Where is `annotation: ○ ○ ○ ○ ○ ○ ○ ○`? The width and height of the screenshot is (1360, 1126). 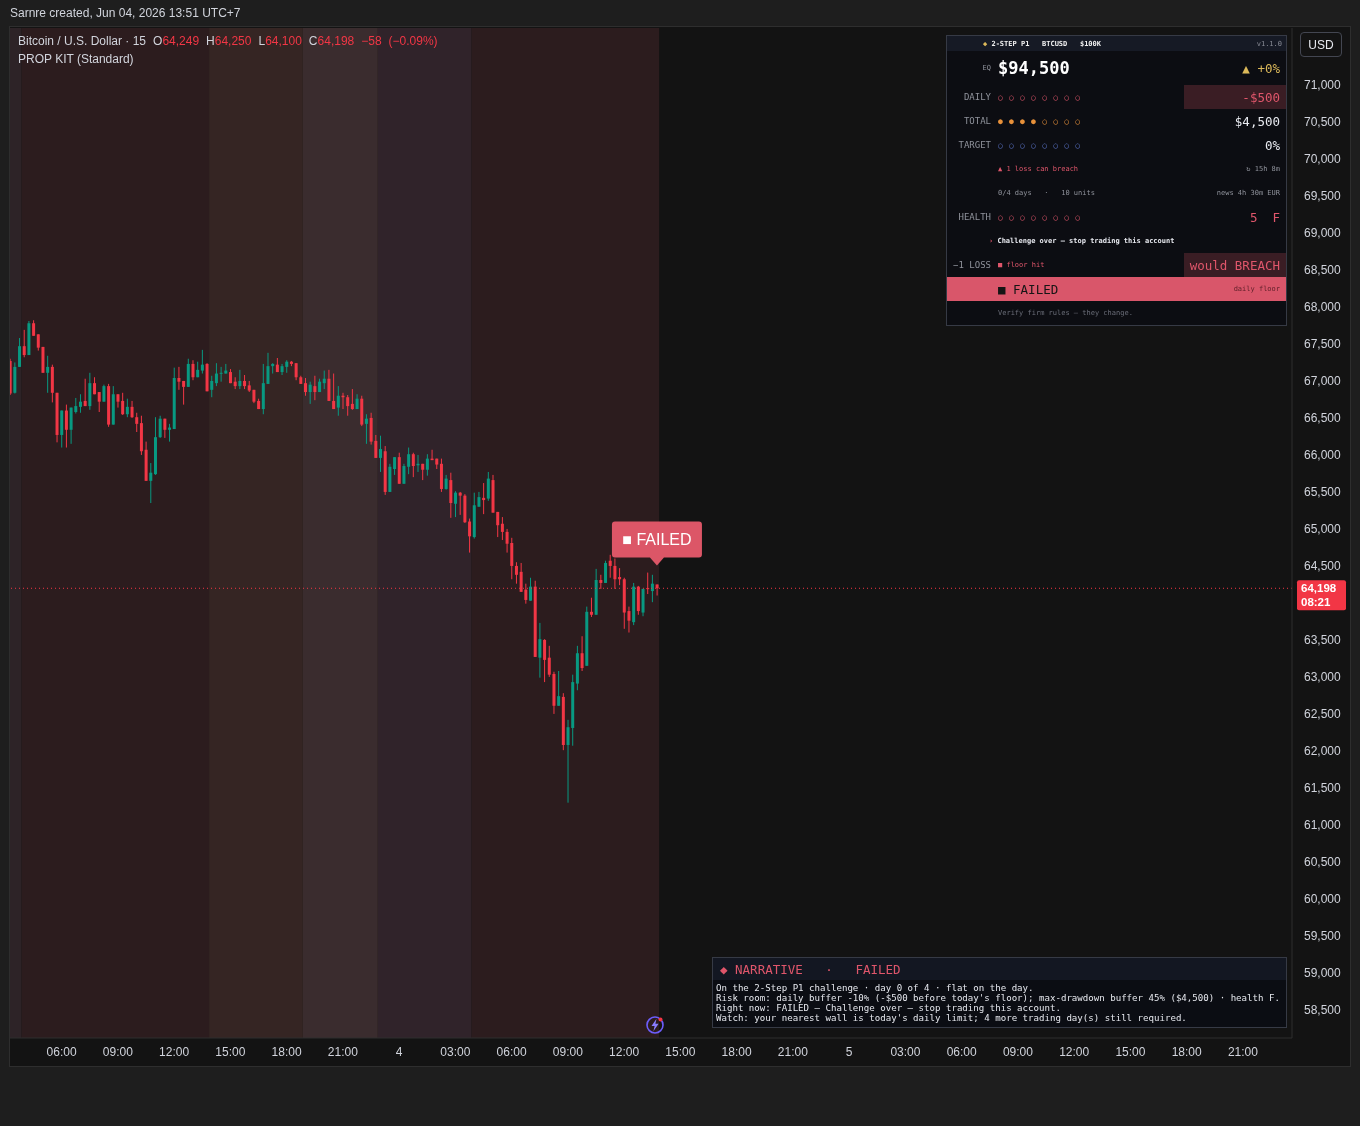 annotation: ○ ○ ○ ○ ○ ○ ○ ○ is located at coordinates (1039, 145).